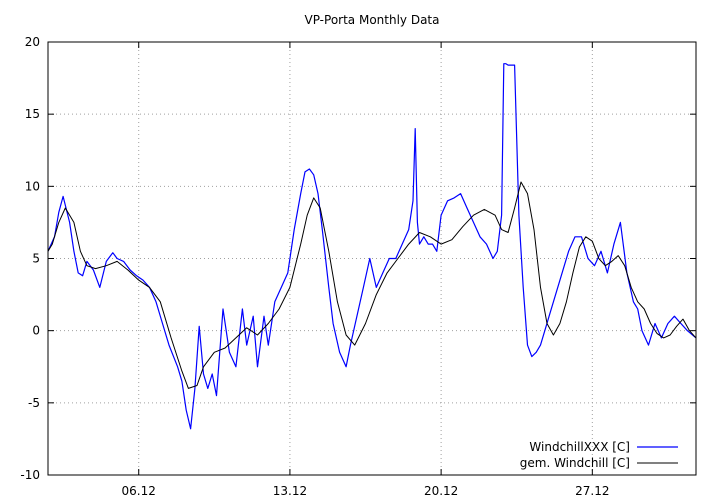 Image resolution: width=720 pixels, height=504 pixels. I want to click on legend: WindchillXXX [C] gem. Windchill [C], so click(599, 455).